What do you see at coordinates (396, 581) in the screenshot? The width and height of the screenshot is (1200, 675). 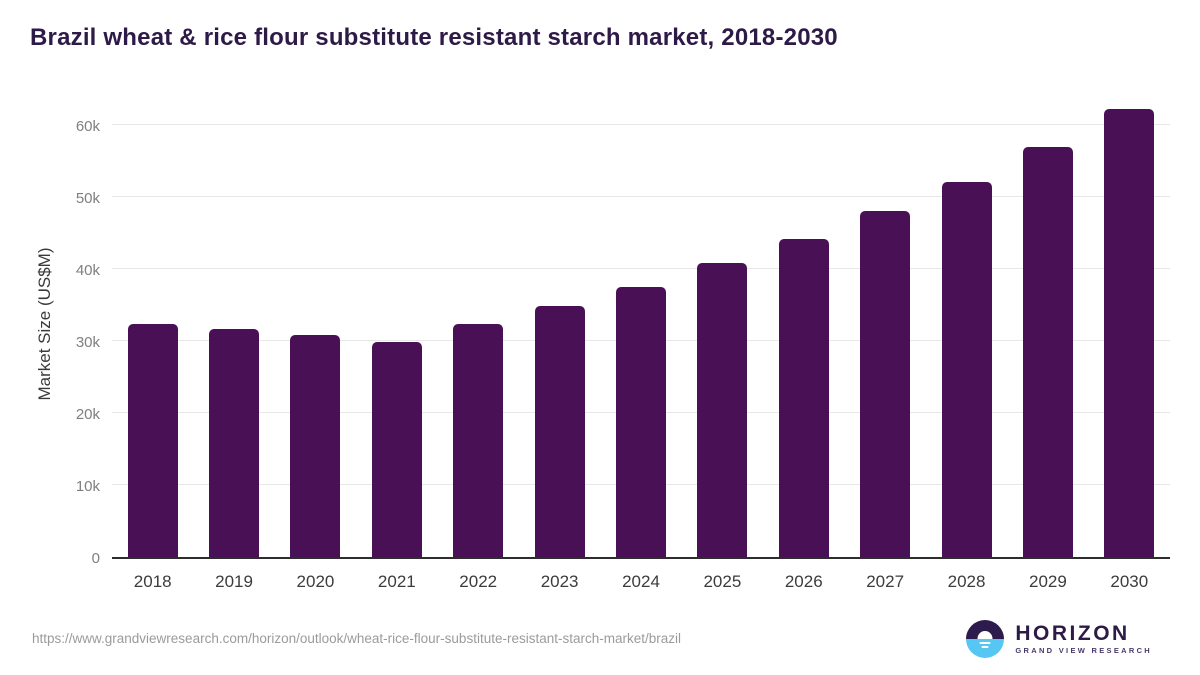 I see `xtick-label-2021: 2021` at bounding box center [396, 581].